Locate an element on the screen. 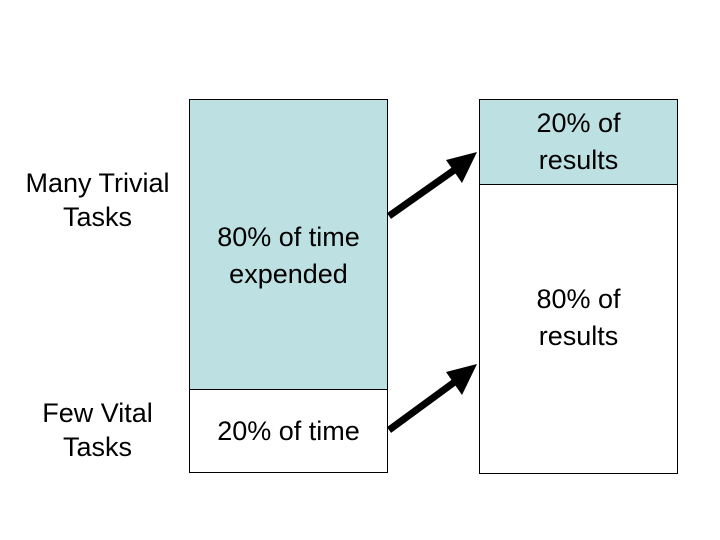 This screenshot has width=720, height=540. results-20-segment: 20% of results is located at coordinates (578, 142).